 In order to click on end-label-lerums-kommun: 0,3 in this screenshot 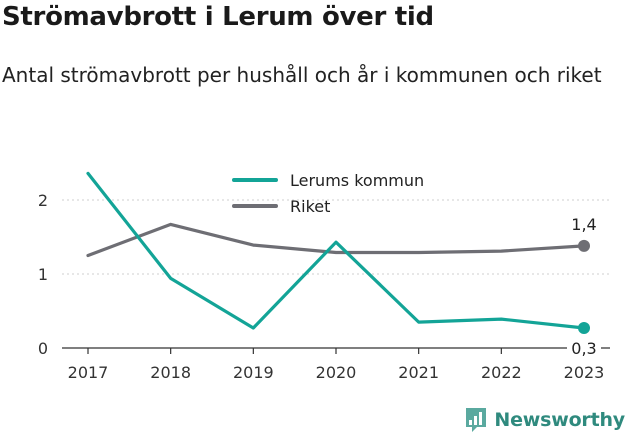, I will do `click(583, 348)`.